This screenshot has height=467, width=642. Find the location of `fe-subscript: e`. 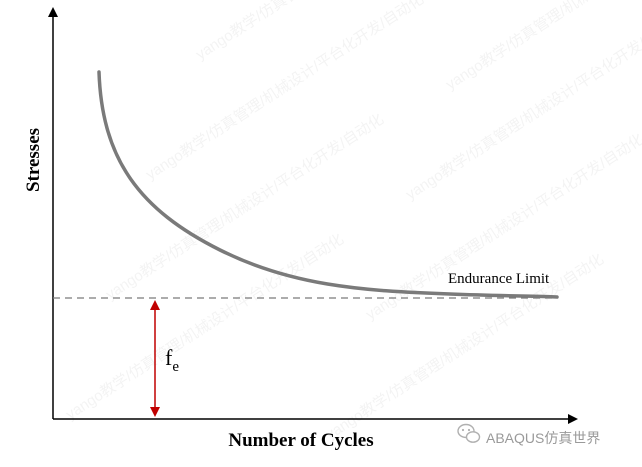

fe-subscript: e is located at coordinates (175, 367).